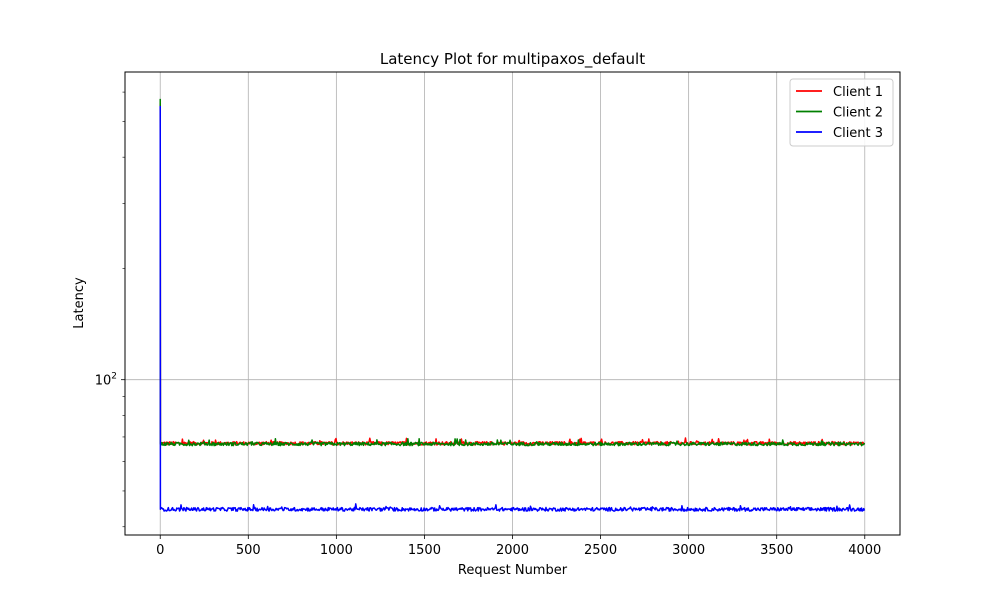 Image resolution: width=1000 pixels, height=600 pixels. Describe the element at coordinates (512, 59) in the screenshot. I see `chart-title: Latency Plot for multipaxos_default` at that location.